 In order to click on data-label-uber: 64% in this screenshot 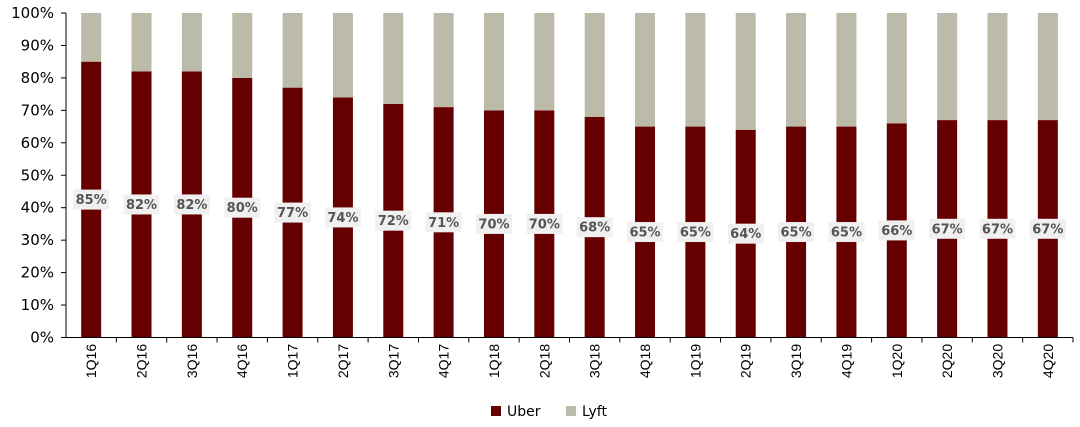, I will do `click(745, 234)`.